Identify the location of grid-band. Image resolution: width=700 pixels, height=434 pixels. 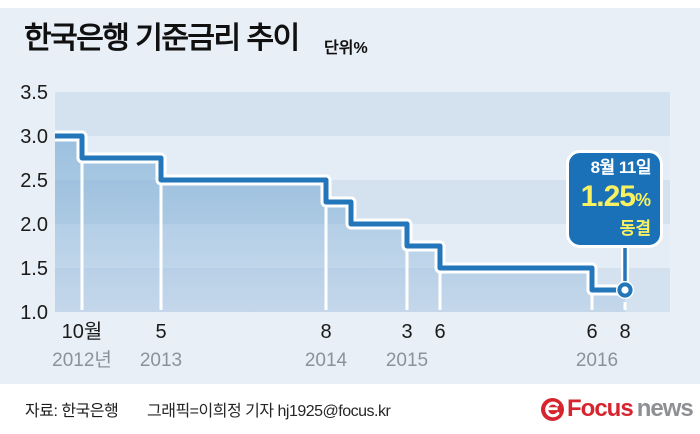
(362, 114).